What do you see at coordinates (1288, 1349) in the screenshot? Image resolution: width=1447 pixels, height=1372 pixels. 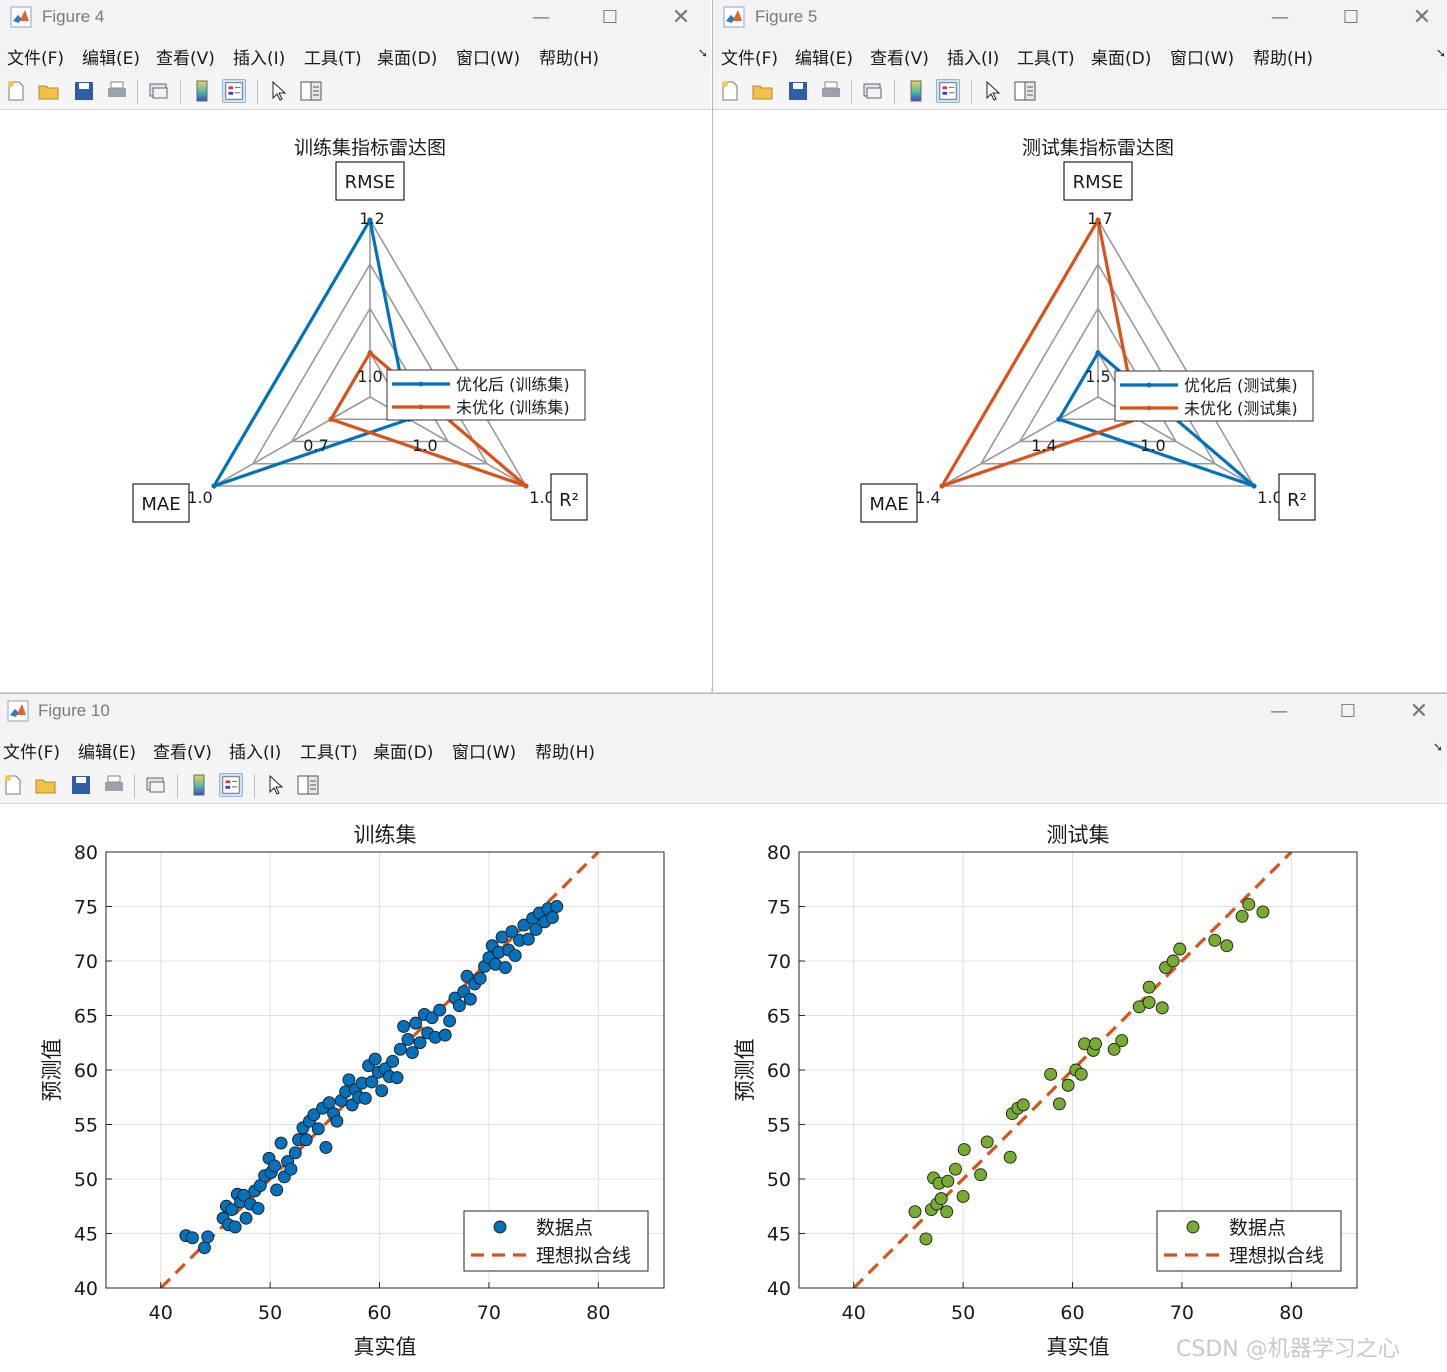 I see `watermark: CSDN @机器学习之心` at bounding box center [1288, 1349].